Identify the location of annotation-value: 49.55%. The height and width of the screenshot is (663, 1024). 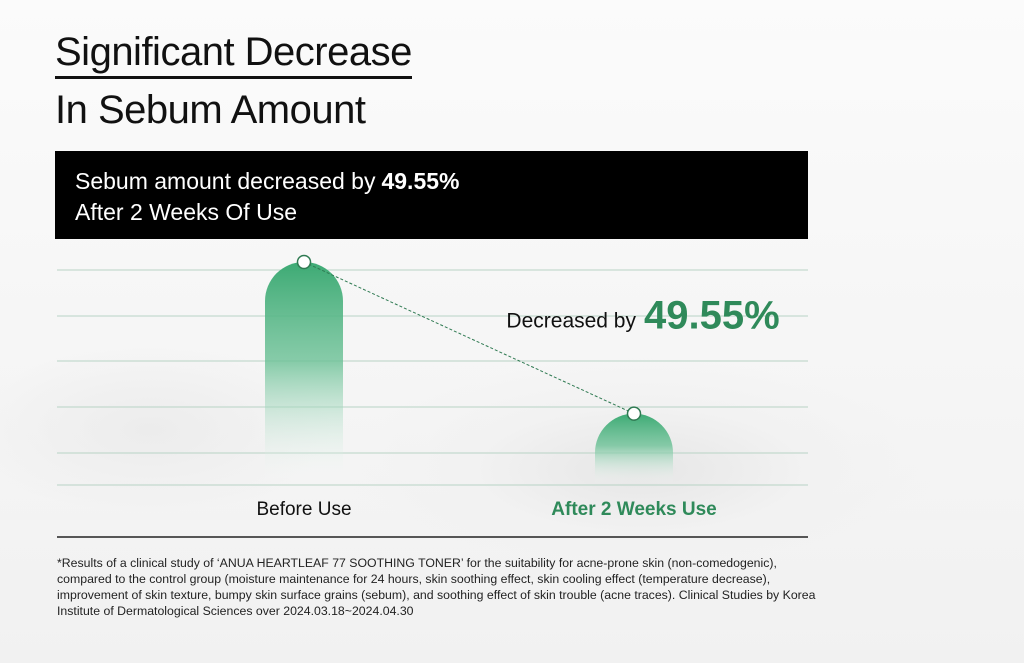
(712, 316).